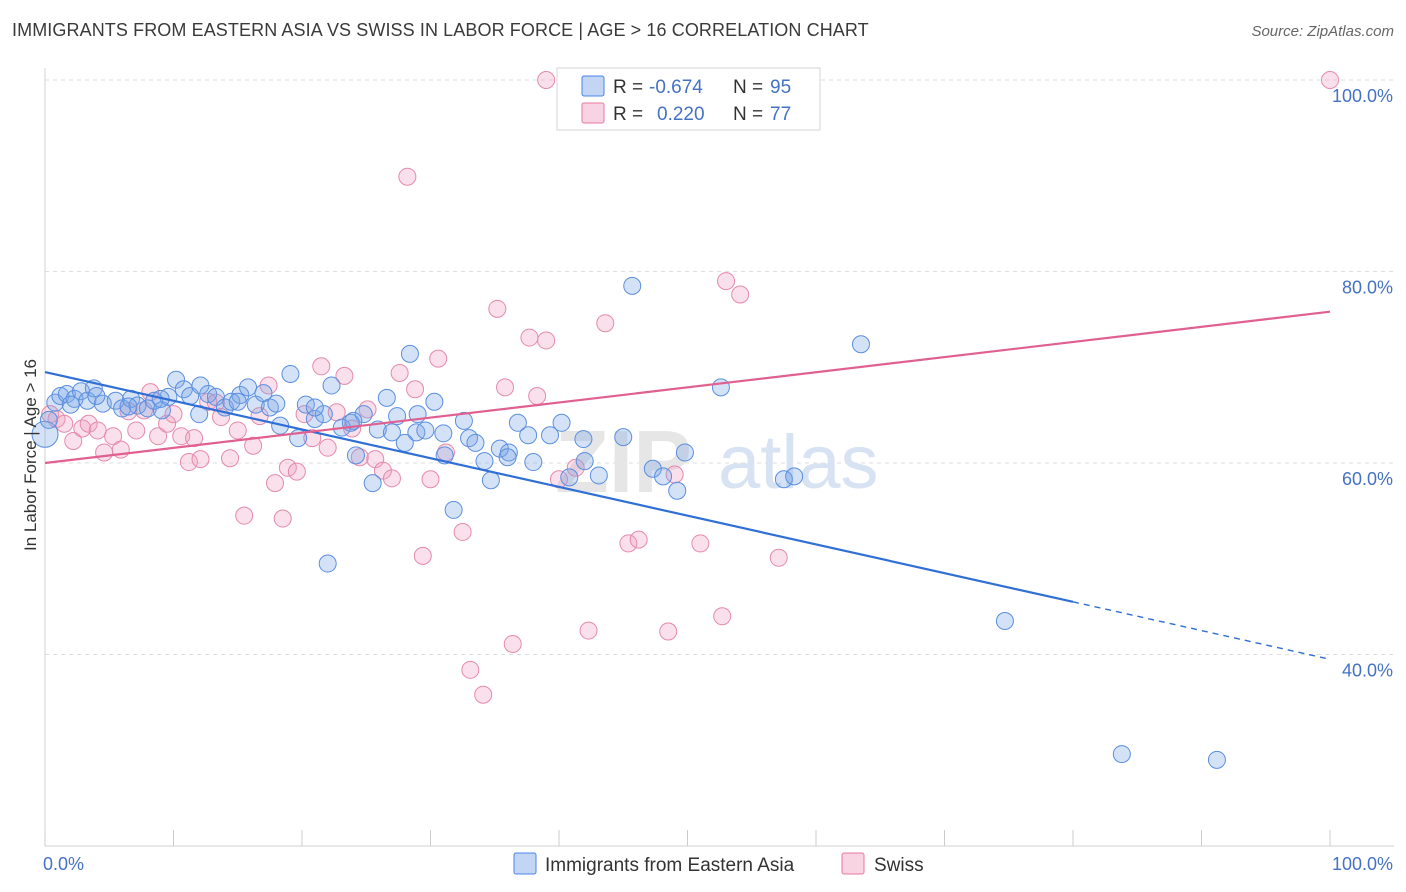 The width and height of the screenshot is (1406, 892). Describe the element at coordinates (1362, 864) in the screenshot. I see `x-tick-label: 100.0%` at that location.